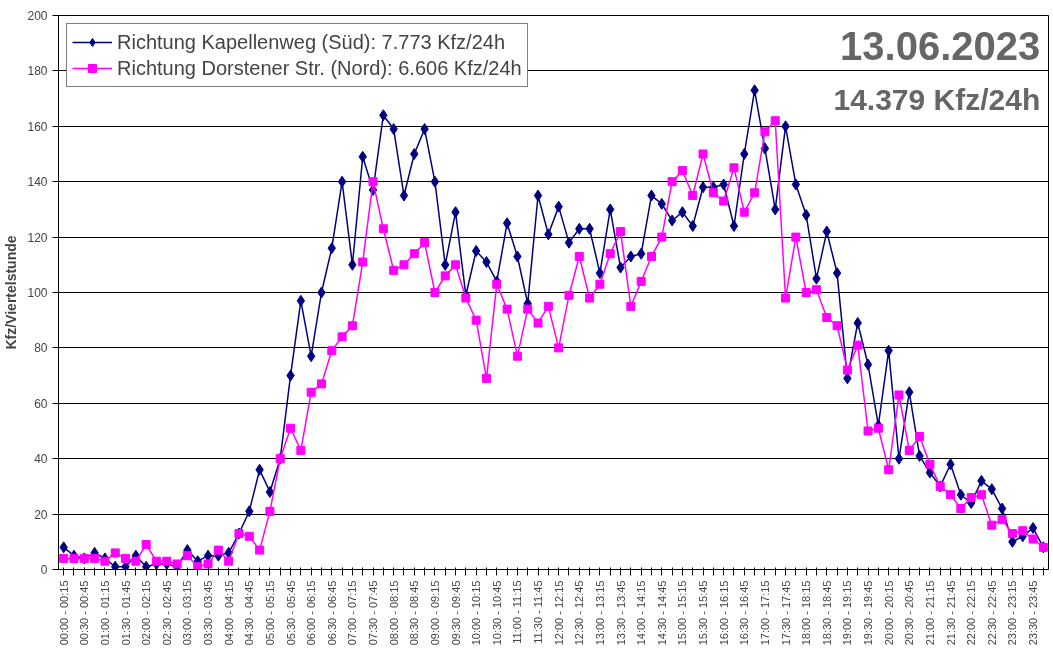  What do you see at coordinates (703, 613) in the screenshot?
I see `x-tick-label: 15:30 - 15:45` at bounding box center [703, 613].